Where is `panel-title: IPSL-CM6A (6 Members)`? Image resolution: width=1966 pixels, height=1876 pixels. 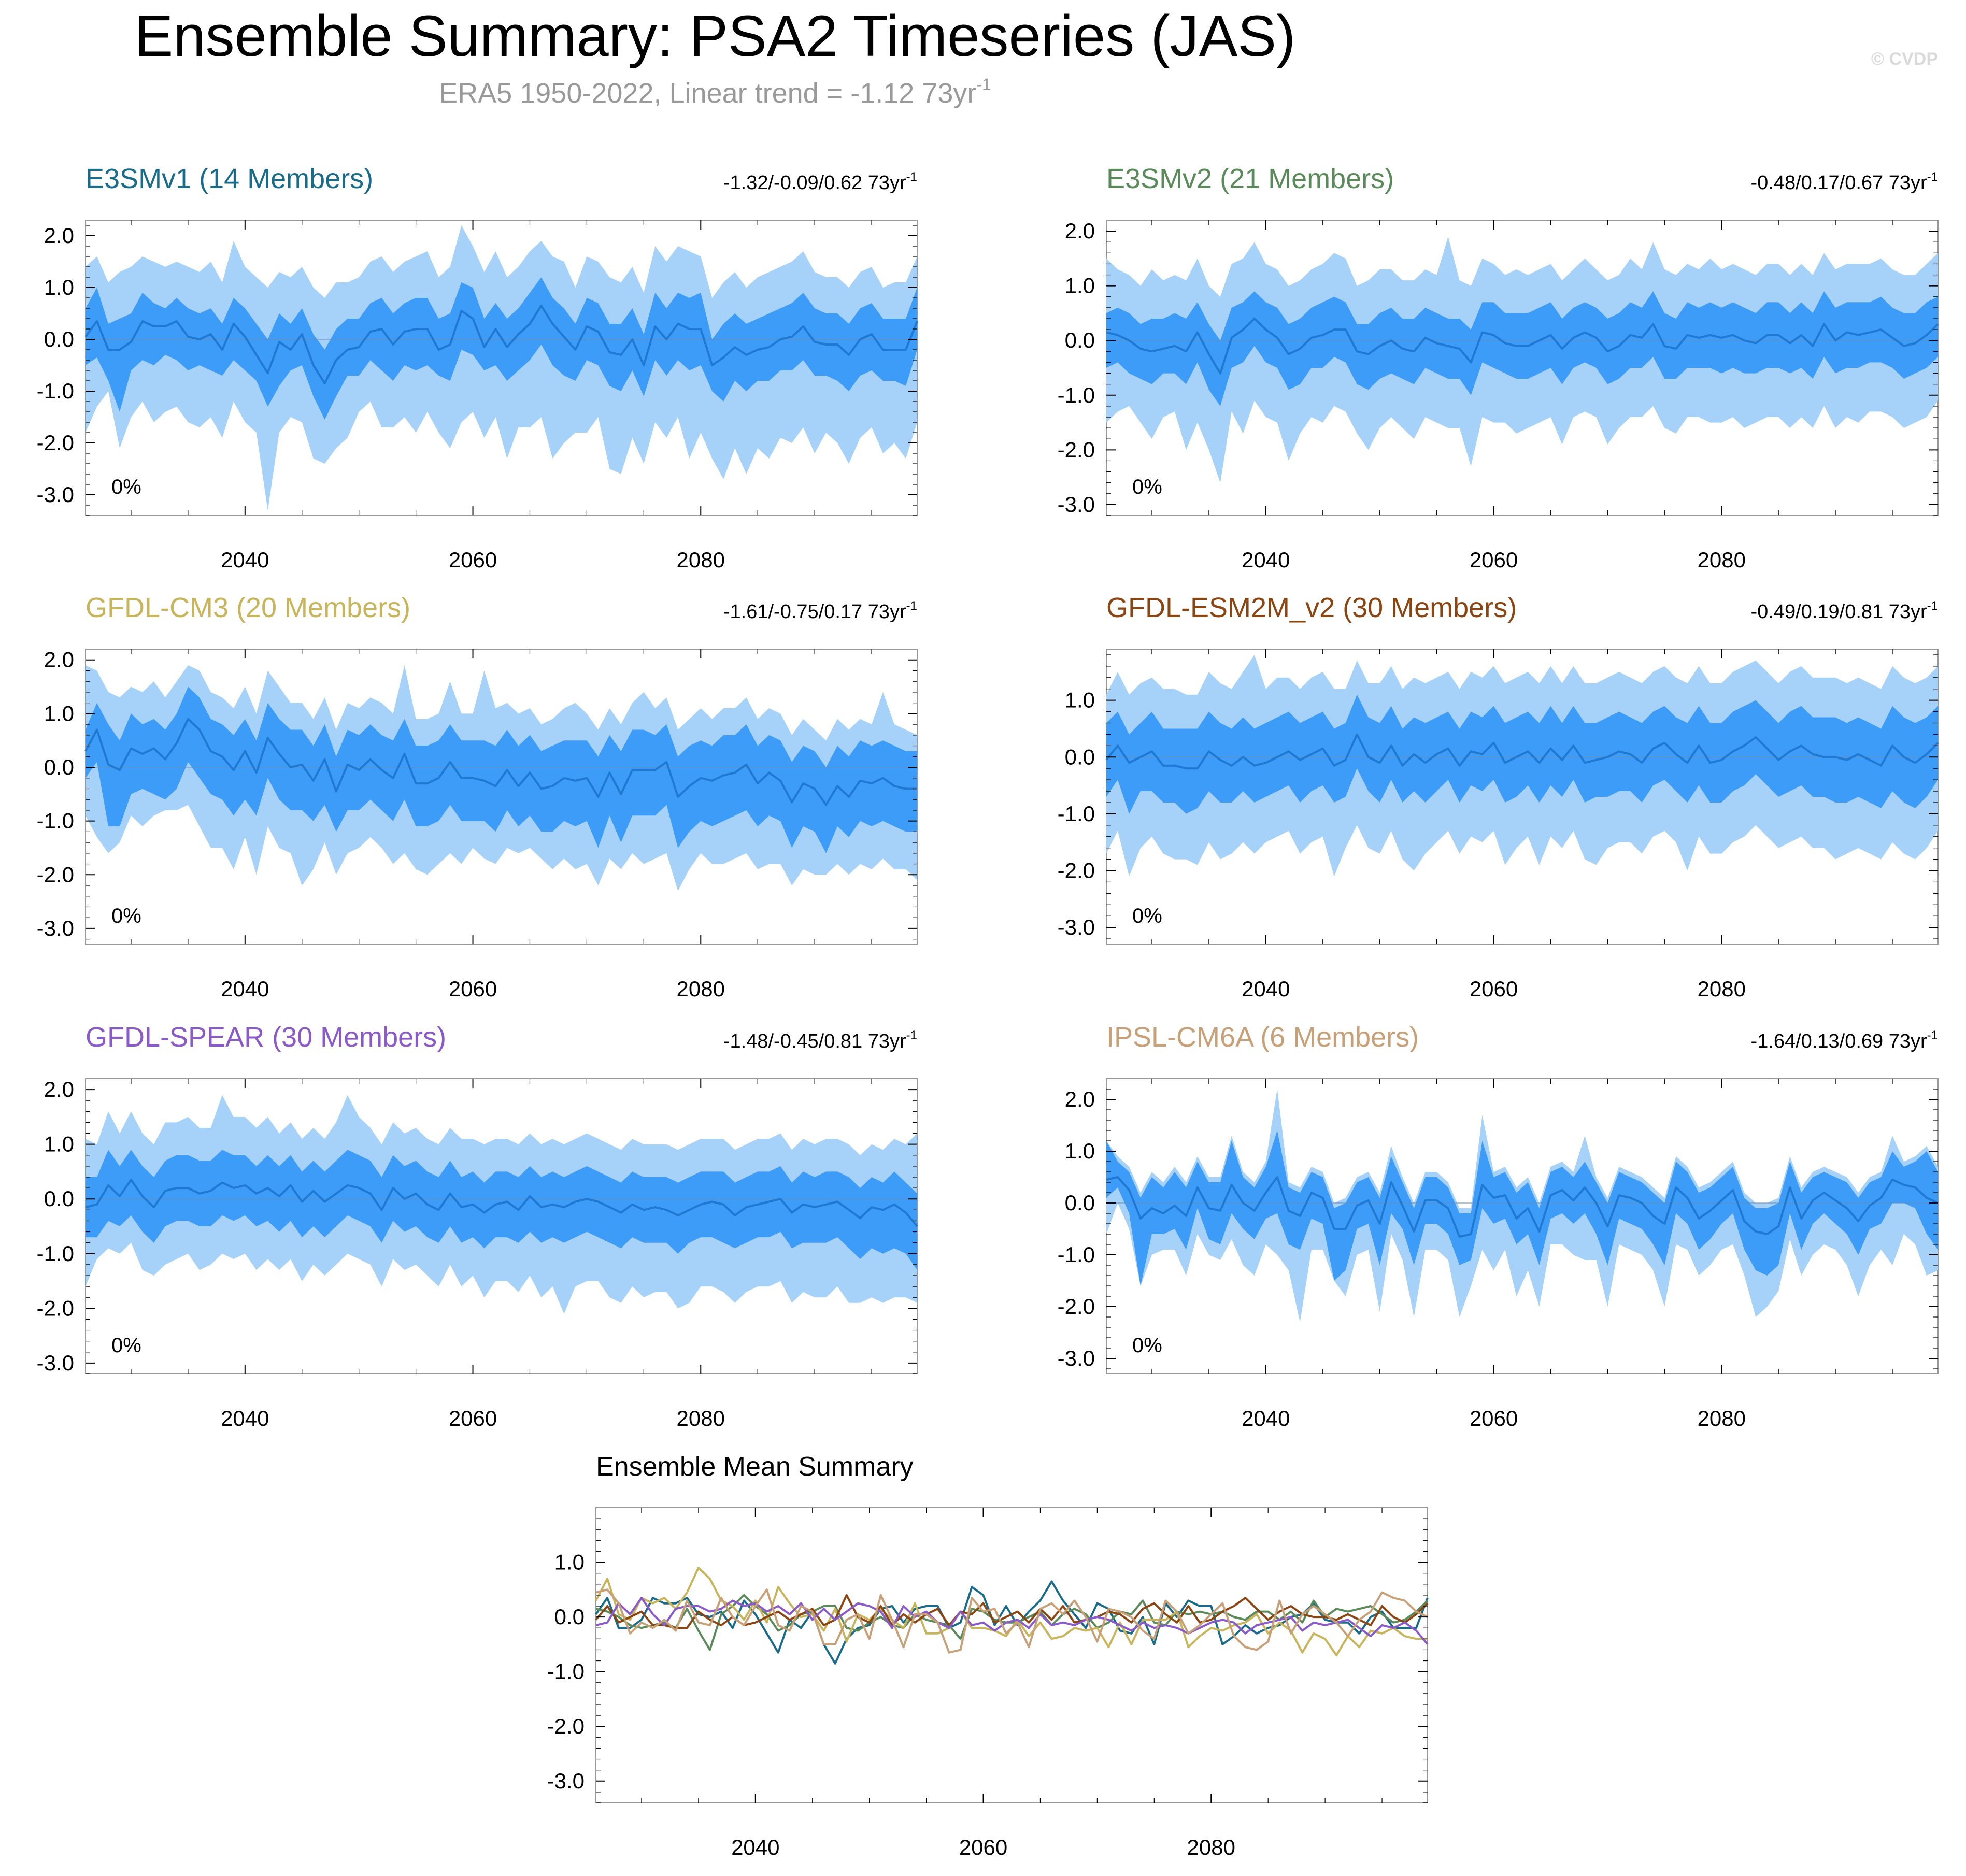 panel-title: IPSL-CM6A (6 Members) is located at coordinates (1262, 1037).